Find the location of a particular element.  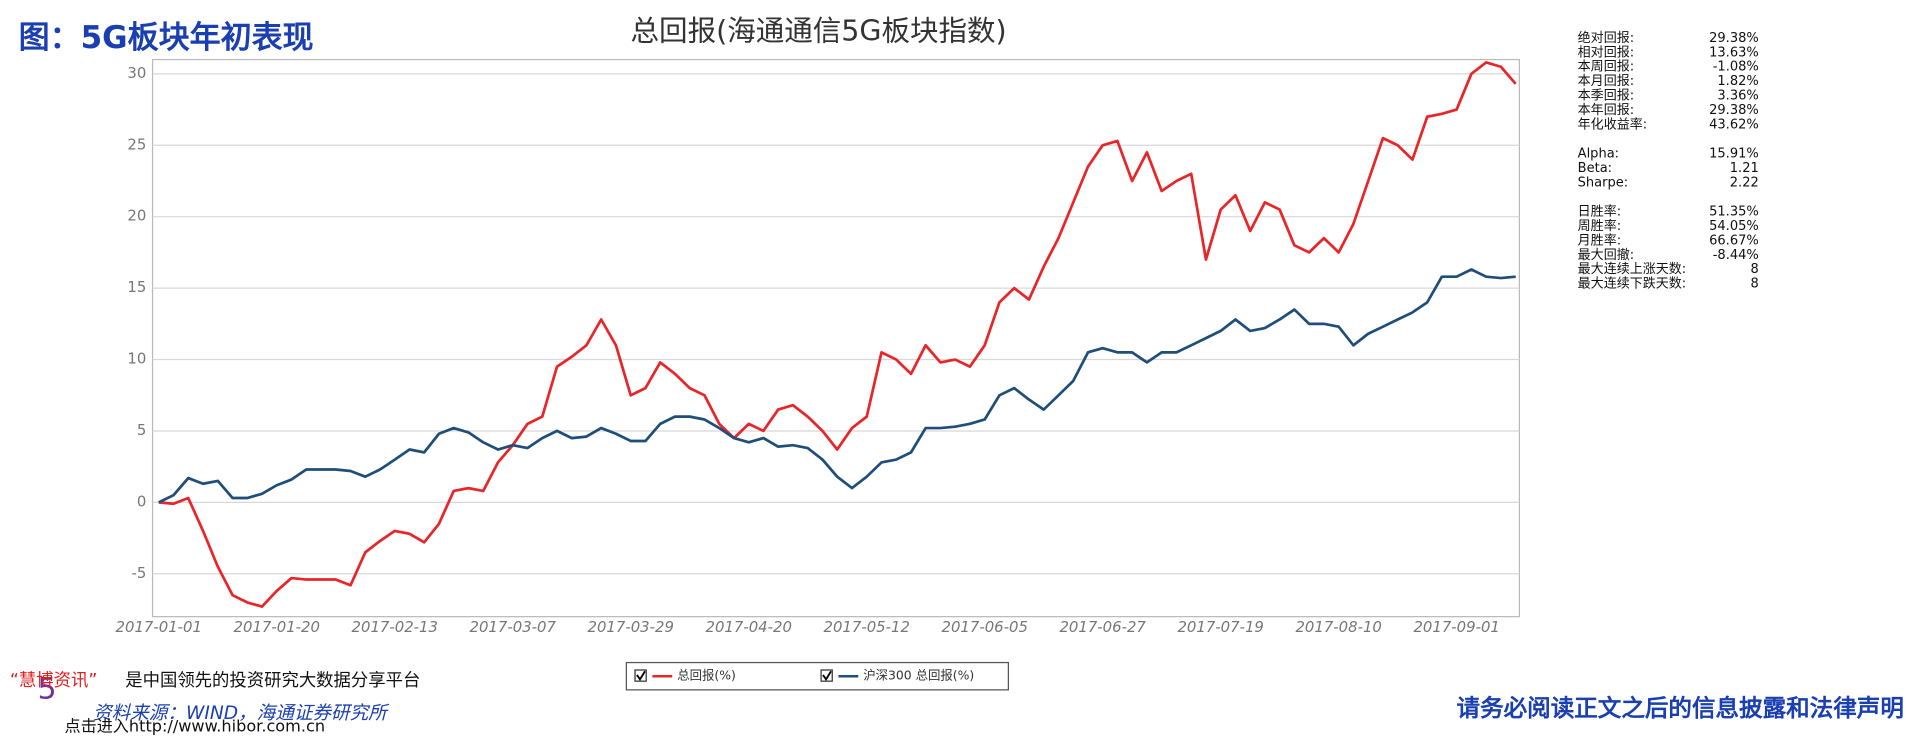

stat-value: 3.36% is located at coordinates (1737, 96).